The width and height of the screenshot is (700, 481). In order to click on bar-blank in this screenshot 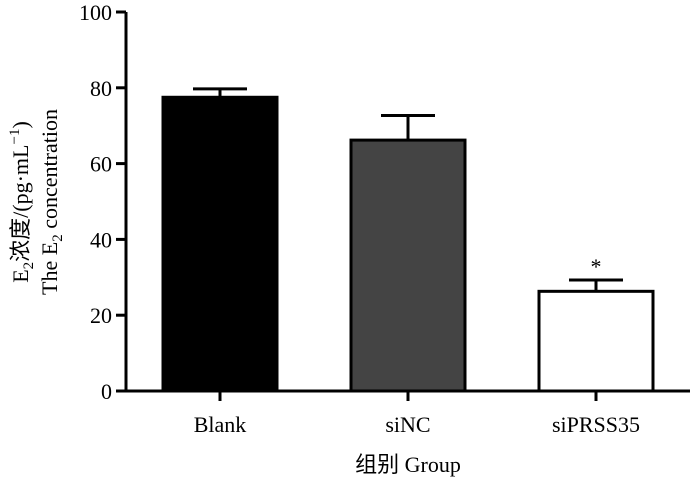, I will do `click(220, 244)`.